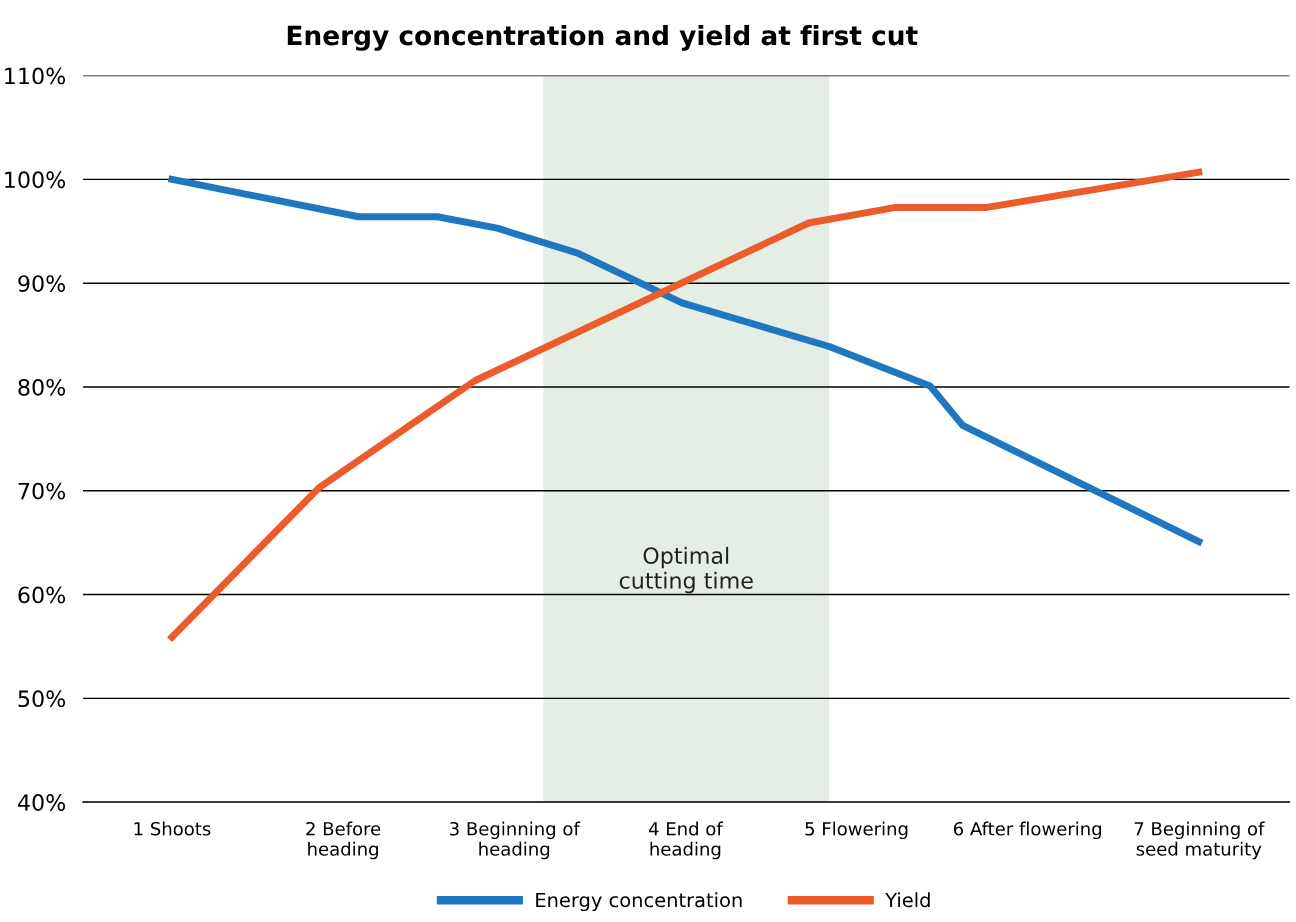  Describe the element at coordinates (42, 491) in the screenshot. I see `y-tick-label: 70%` at that location.